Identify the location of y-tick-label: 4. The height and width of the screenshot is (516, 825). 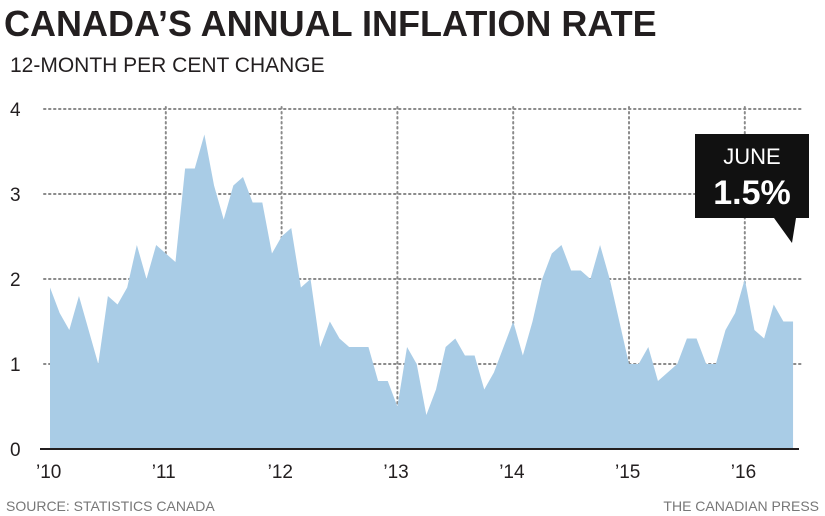
(15, 110).